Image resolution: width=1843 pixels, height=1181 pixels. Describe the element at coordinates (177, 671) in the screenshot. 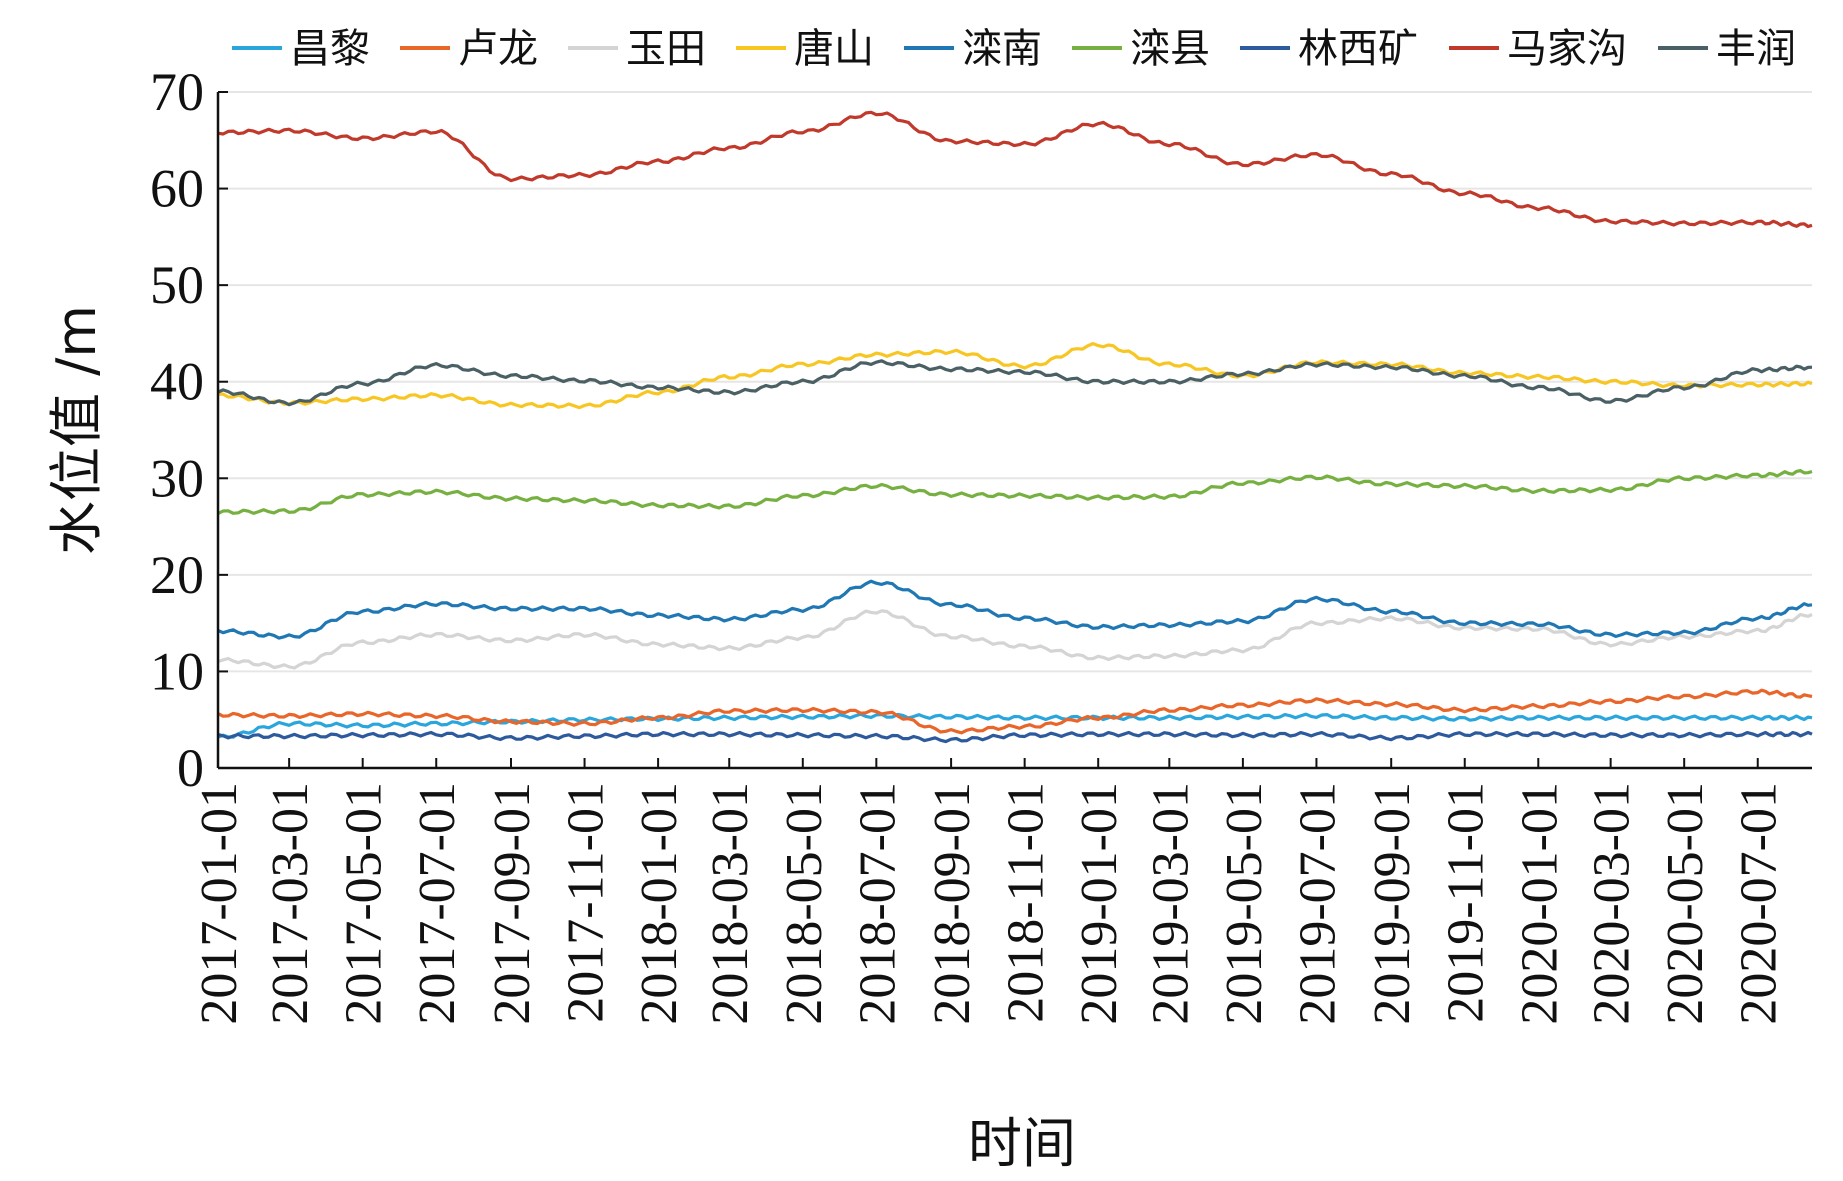

I see `y-tick-label: 10` at that location.